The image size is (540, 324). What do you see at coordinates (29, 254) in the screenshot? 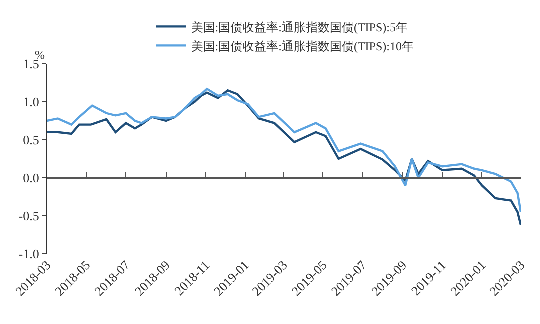
I see `y-tick-label: -1.0` at bounding box center [29, 254].